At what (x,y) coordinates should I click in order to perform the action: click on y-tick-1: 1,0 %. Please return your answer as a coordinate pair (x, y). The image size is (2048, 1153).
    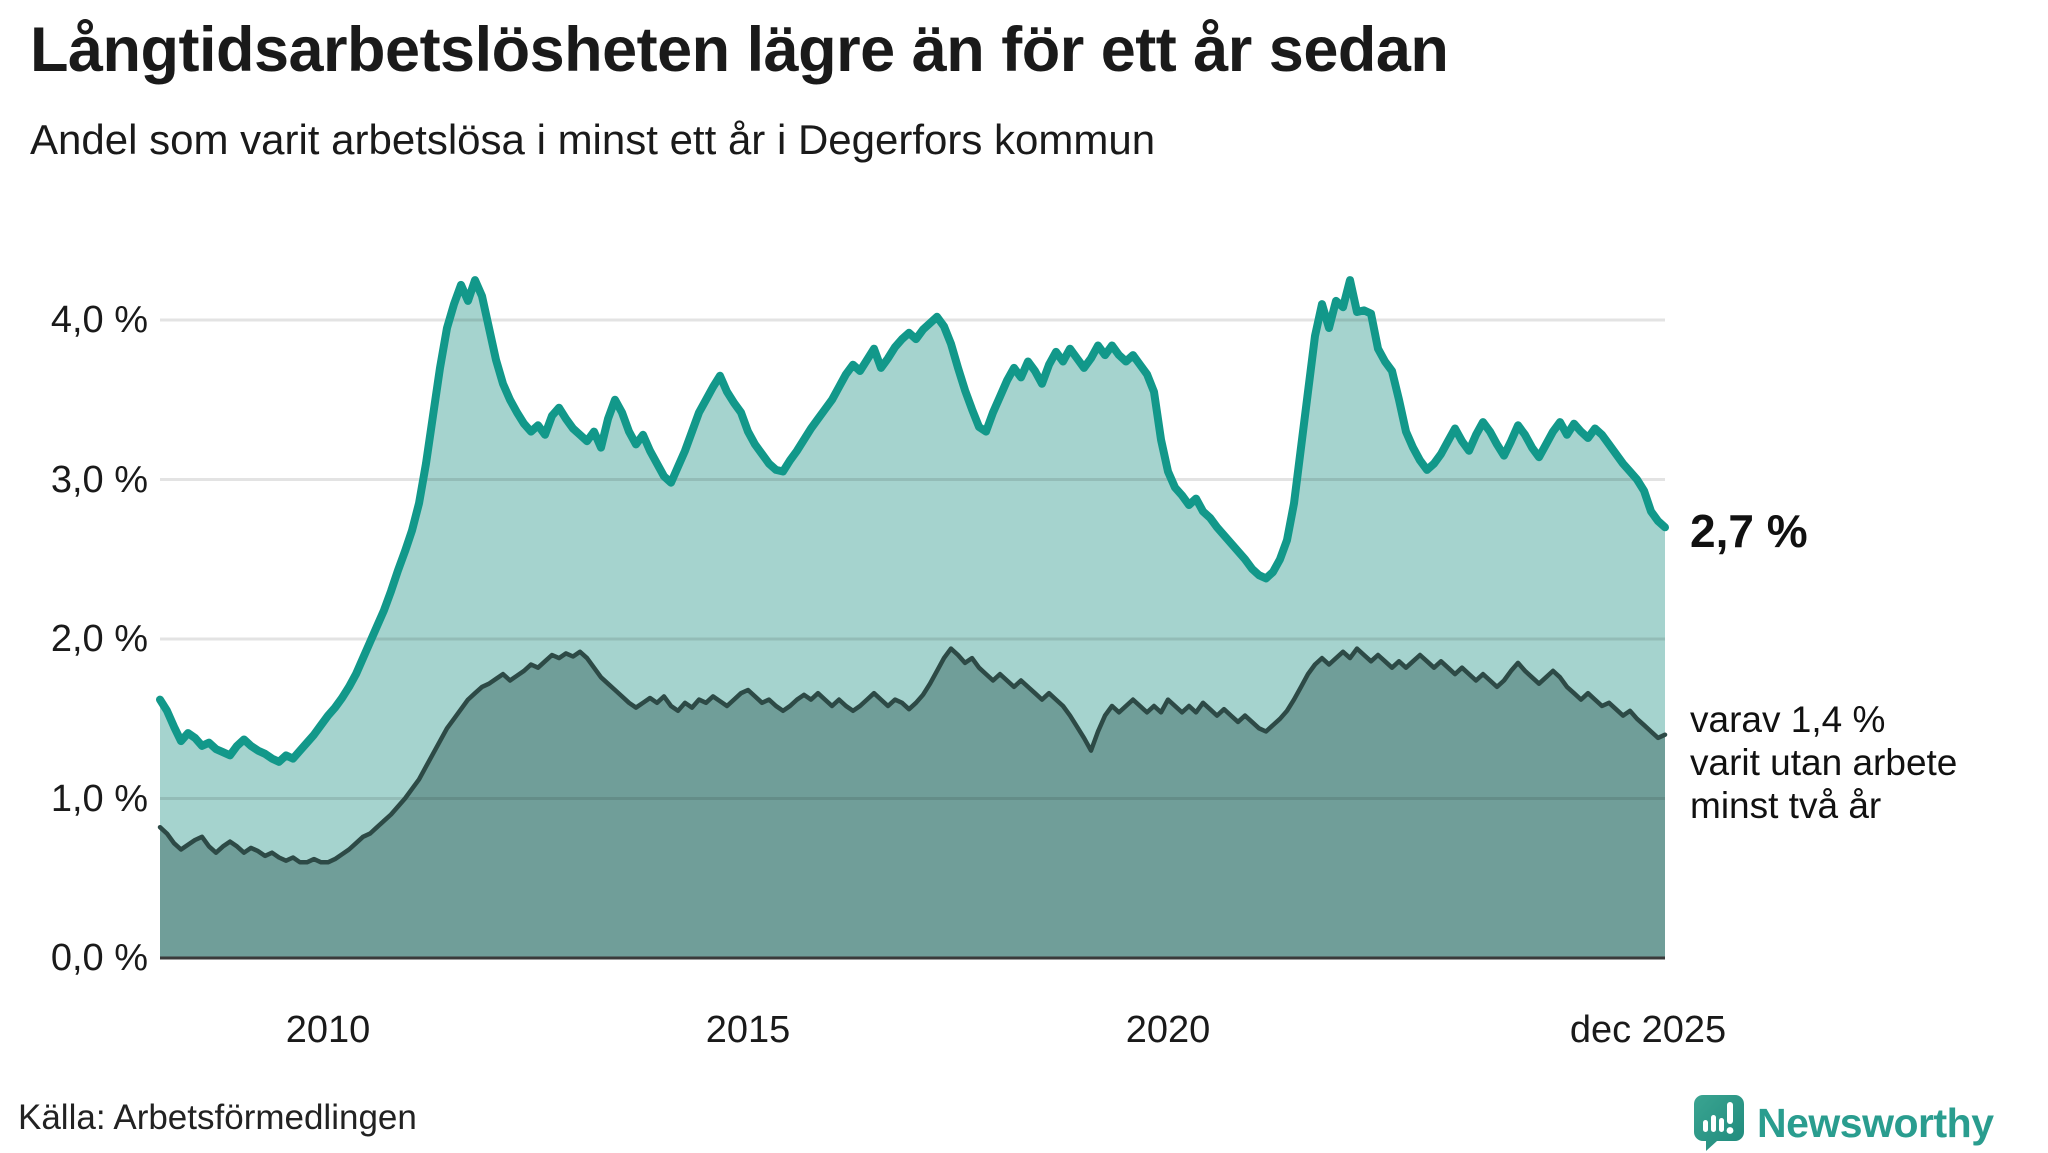
    Looking at the image, I should click on (99, 799).